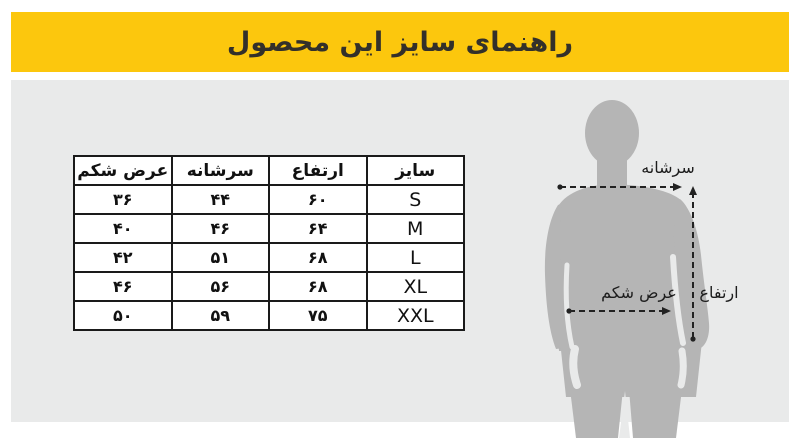 Image resolution: width=800 pixels, height=438 pixels. I want to click on size-table-cell-shoulder: ۵۶, so click(220, 286).